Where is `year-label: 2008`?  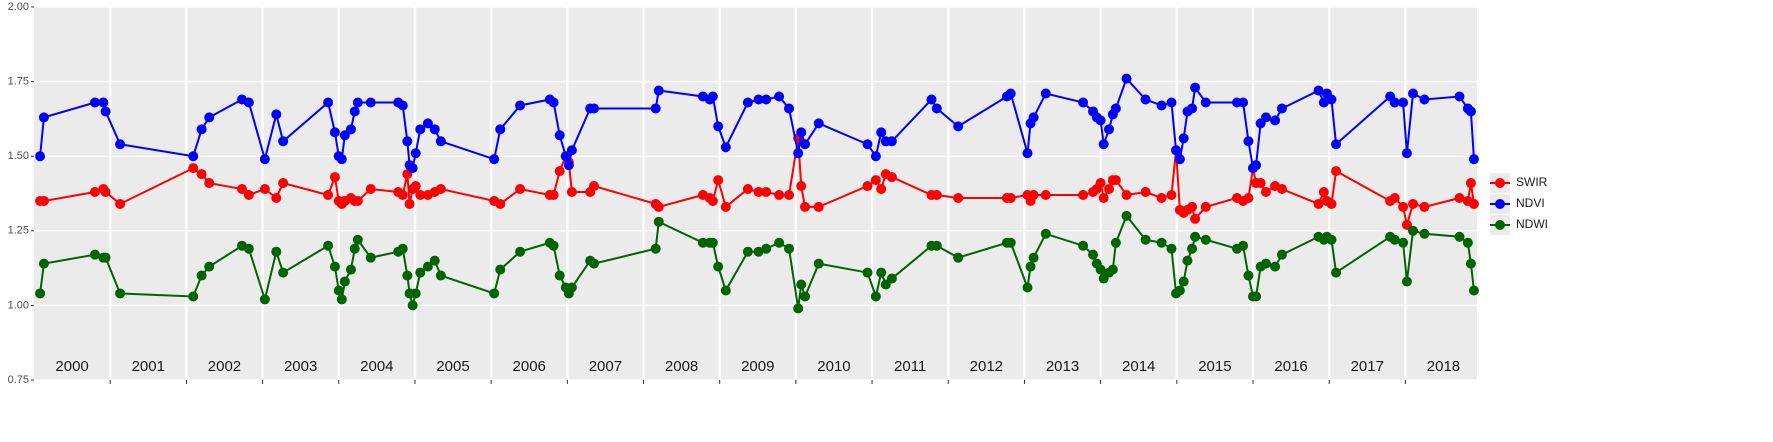
year-label: 2008 is located at coordinates (681, 366).